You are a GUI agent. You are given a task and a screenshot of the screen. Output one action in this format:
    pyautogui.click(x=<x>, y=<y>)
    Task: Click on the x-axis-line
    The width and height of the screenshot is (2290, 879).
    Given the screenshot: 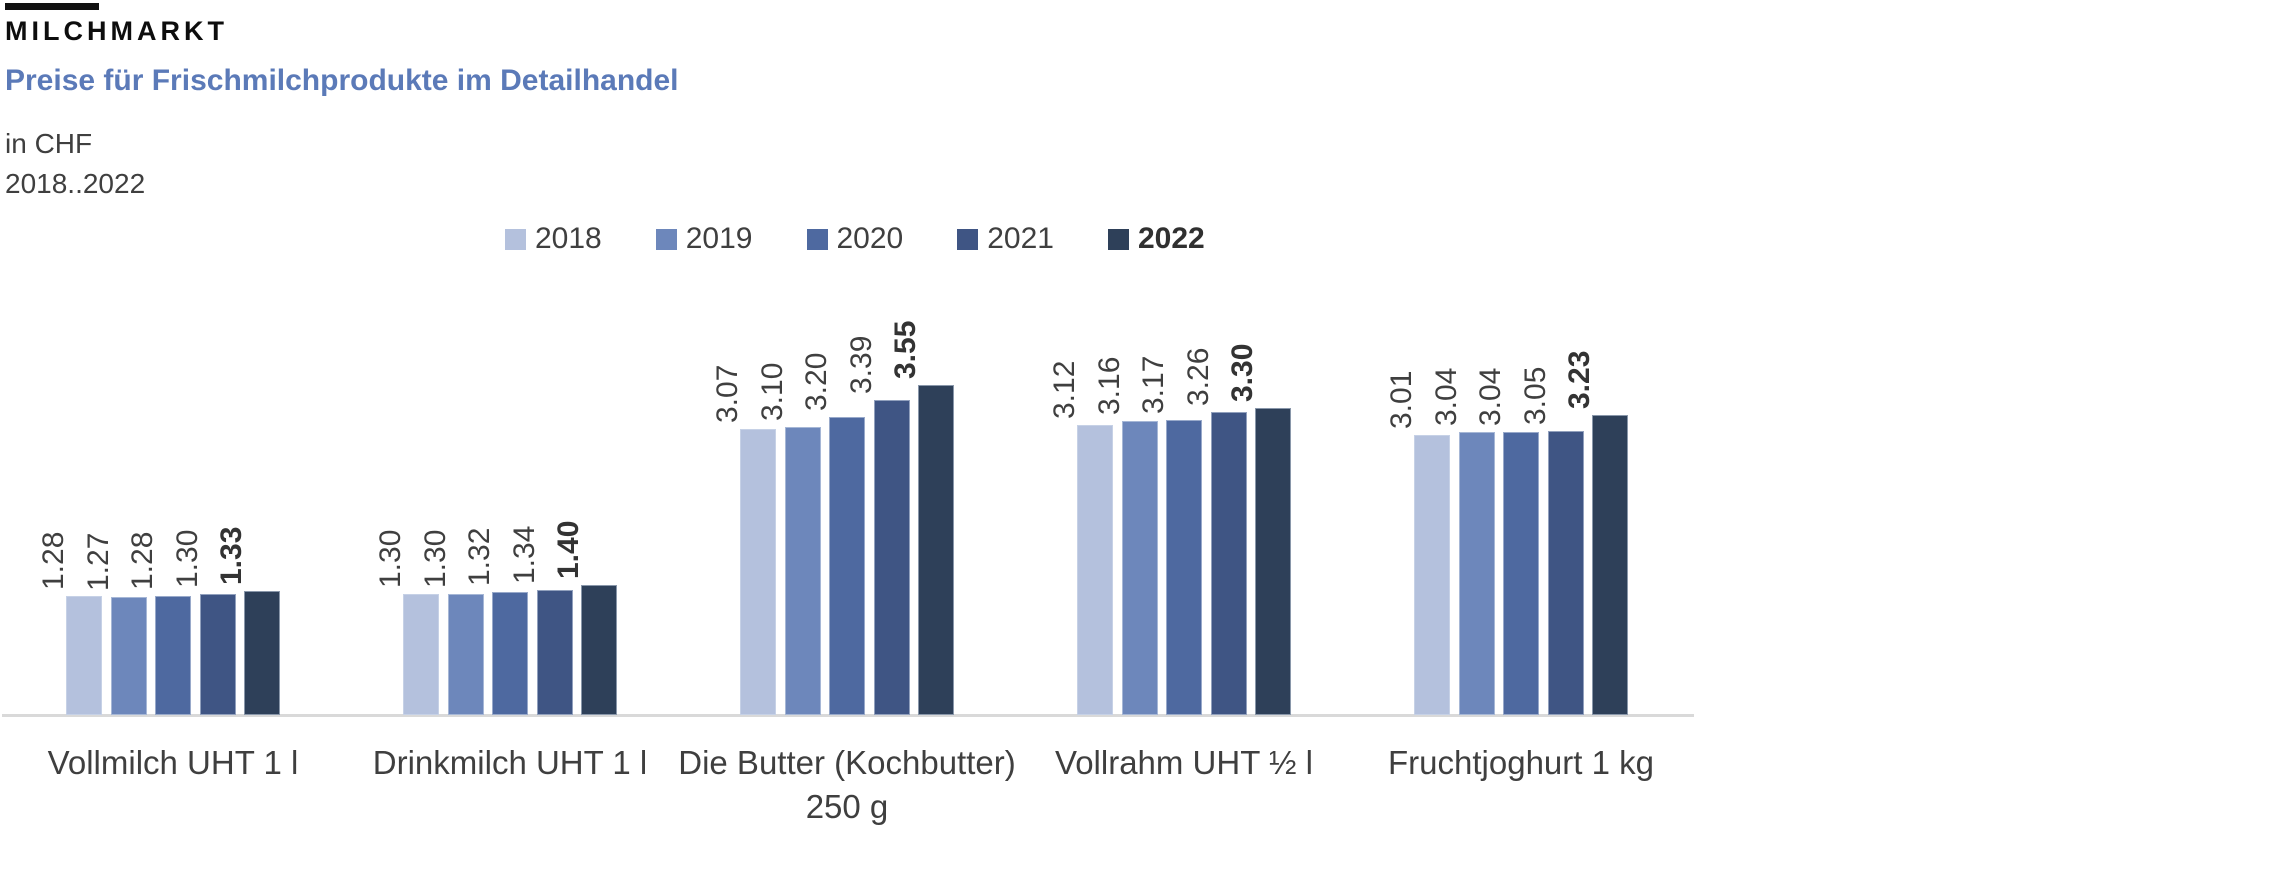 What is the action you would take?
    pyautogui.click(x=848, y=715)
    